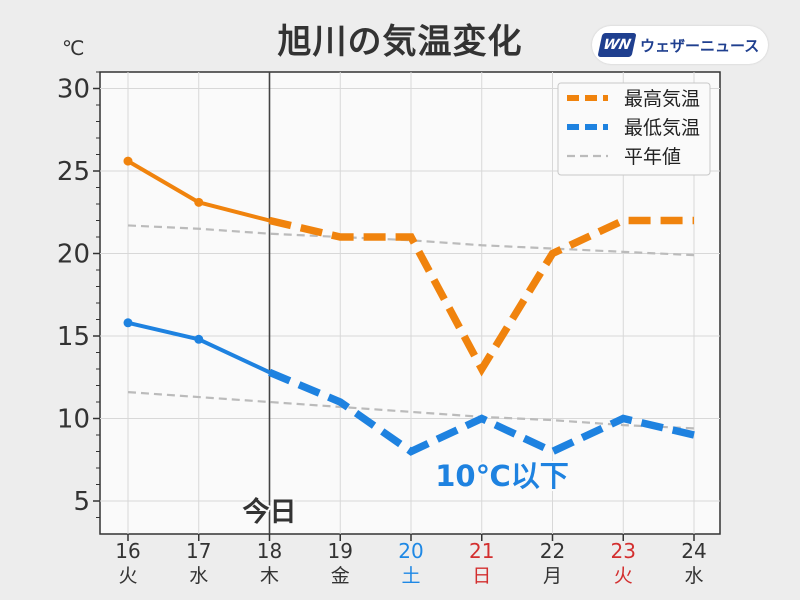 Image resolution: width=800 pixels, height=600 pixels. What do you see at coordinates (662, 99) in the screenshot?
I see `legend-max-label: 最高気温` at bounding box center [662, 99].